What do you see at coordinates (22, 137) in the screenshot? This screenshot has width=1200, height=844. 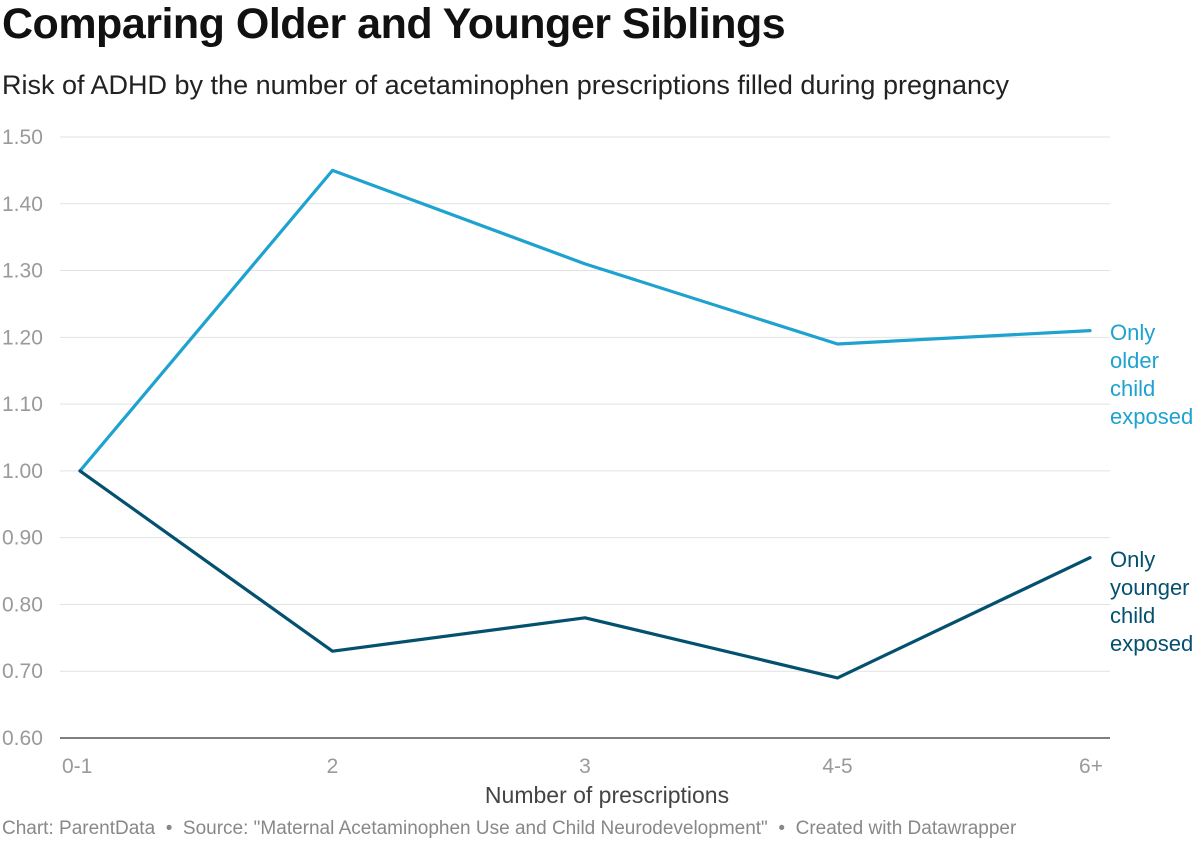 I see `y-tick-label: 1.50` at bounding box center [22, 137].